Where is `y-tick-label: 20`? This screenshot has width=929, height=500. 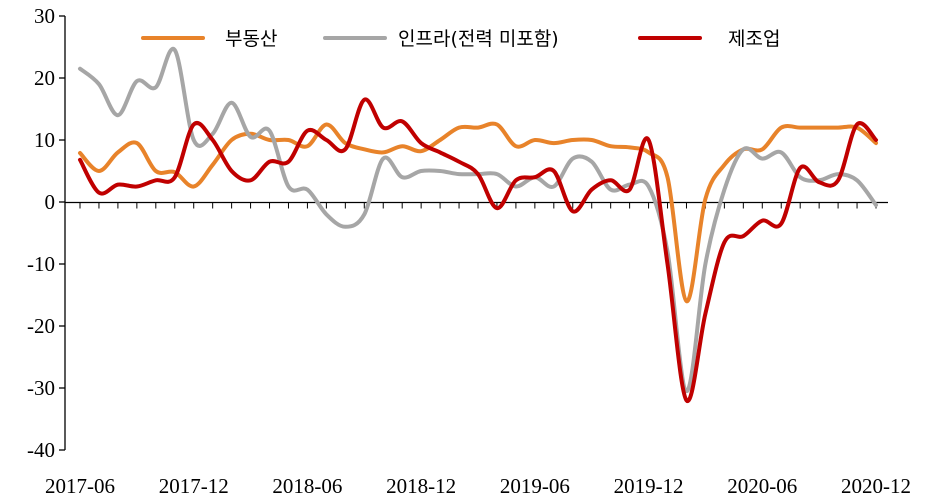
y-tick-label: 20 is located at coordinates (44, 78).